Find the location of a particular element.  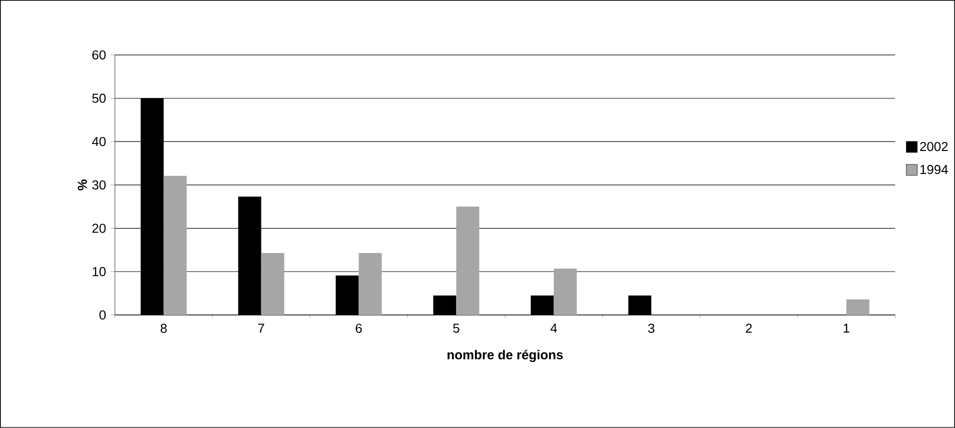

x-tick-label: 8 is located at coordinates (163, 328).